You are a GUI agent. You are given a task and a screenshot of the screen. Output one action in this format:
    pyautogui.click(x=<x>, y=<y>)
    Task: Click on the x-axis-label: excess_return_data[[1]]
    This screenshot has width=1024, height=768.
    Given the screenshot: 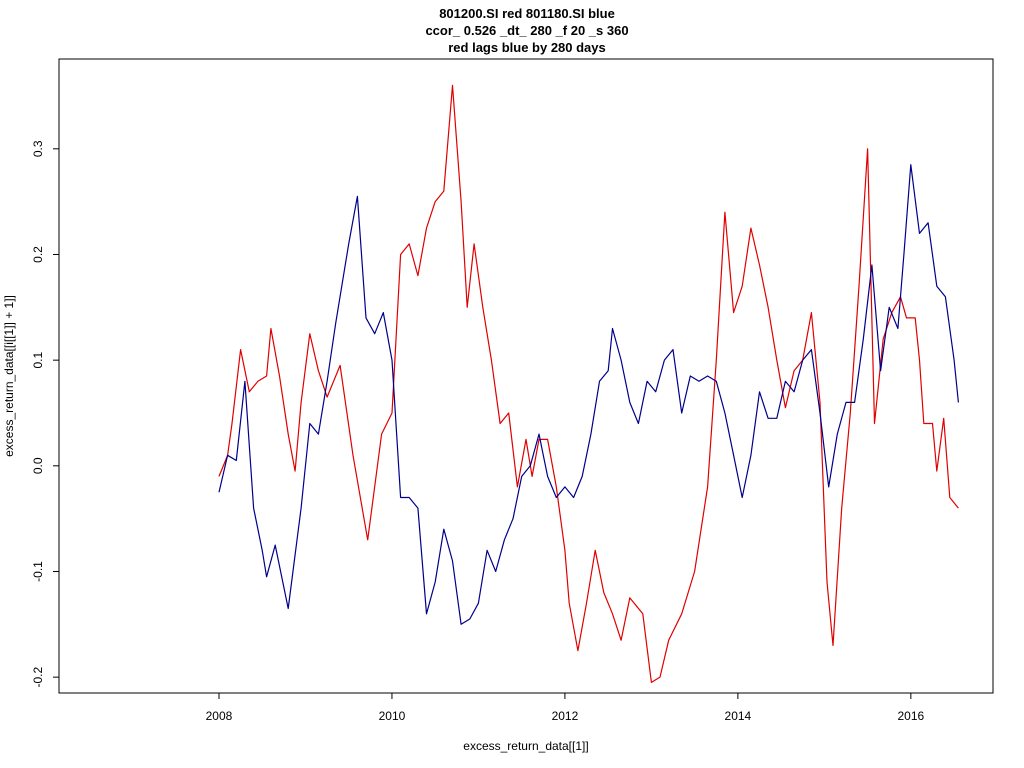 What is the action you would take?
    pyautogui.click(x=525, y=746)
    